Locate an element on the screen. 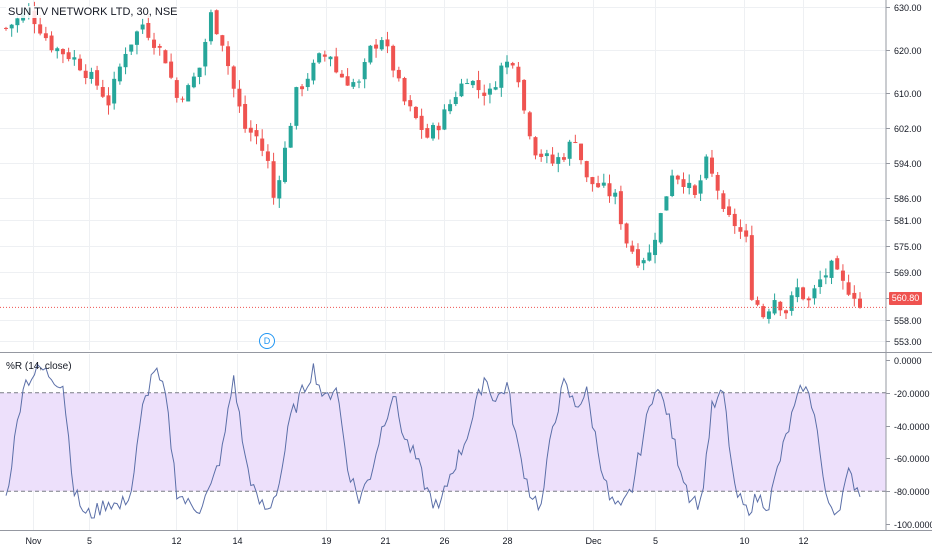 The height and width of the screenshot is (550, 932). time-tick-label: Nov is located at coordinates (33, 541).